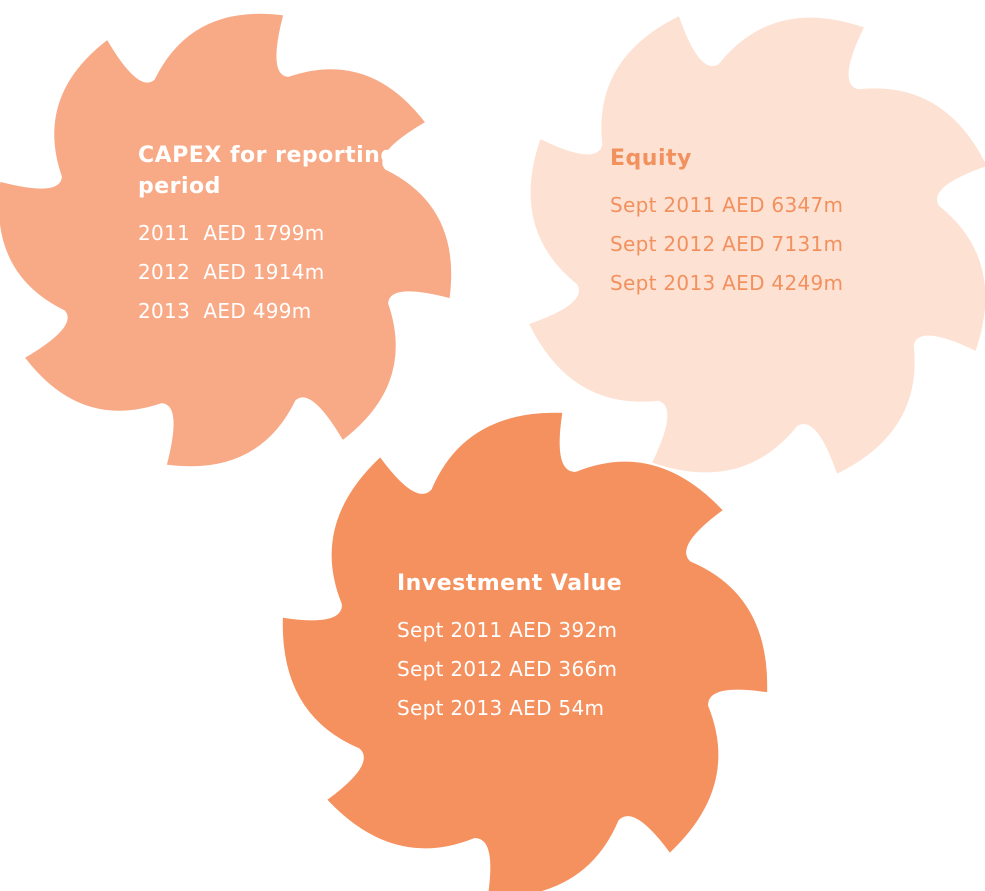  I want to click on block-title: Equity, so click(651, 158).